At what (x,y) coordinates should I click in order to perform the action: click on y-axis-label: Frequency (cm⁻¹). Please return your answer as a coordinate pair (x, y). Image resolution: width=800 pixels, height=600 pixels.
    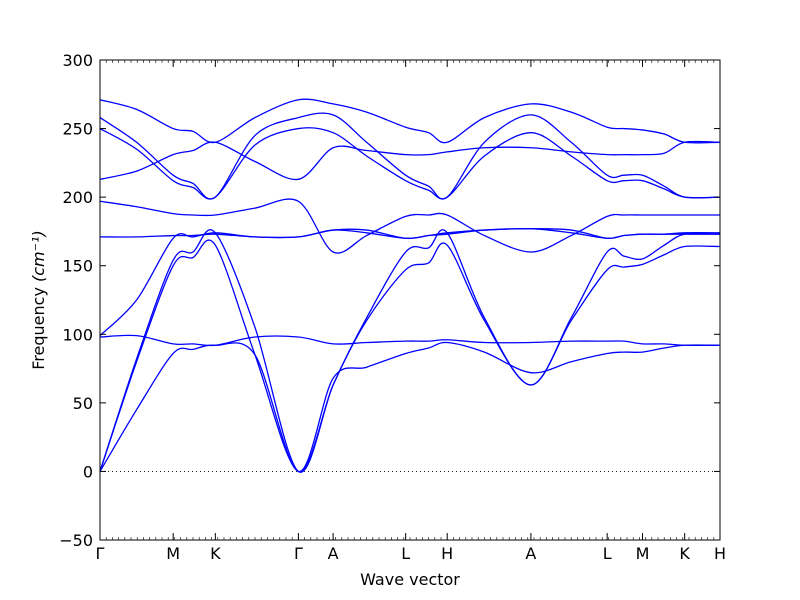
    Looking at the image, I should click on (38, 299).